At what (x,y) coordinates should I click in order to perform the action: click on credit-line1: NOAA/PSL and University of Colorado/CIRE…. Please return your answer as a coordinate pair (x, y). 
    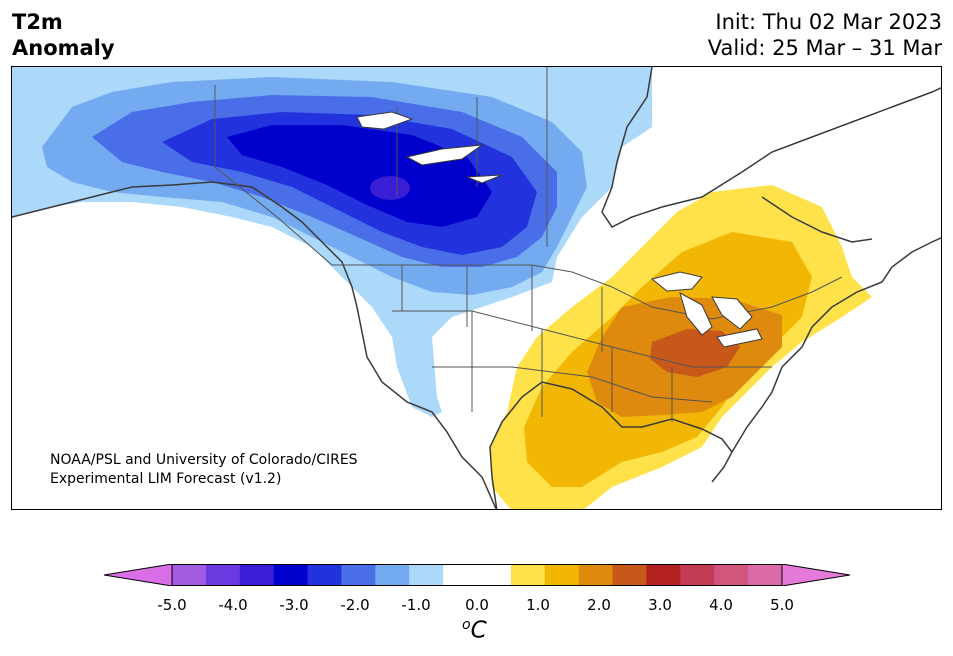
    Looking at the image, I should click on (204, 460).